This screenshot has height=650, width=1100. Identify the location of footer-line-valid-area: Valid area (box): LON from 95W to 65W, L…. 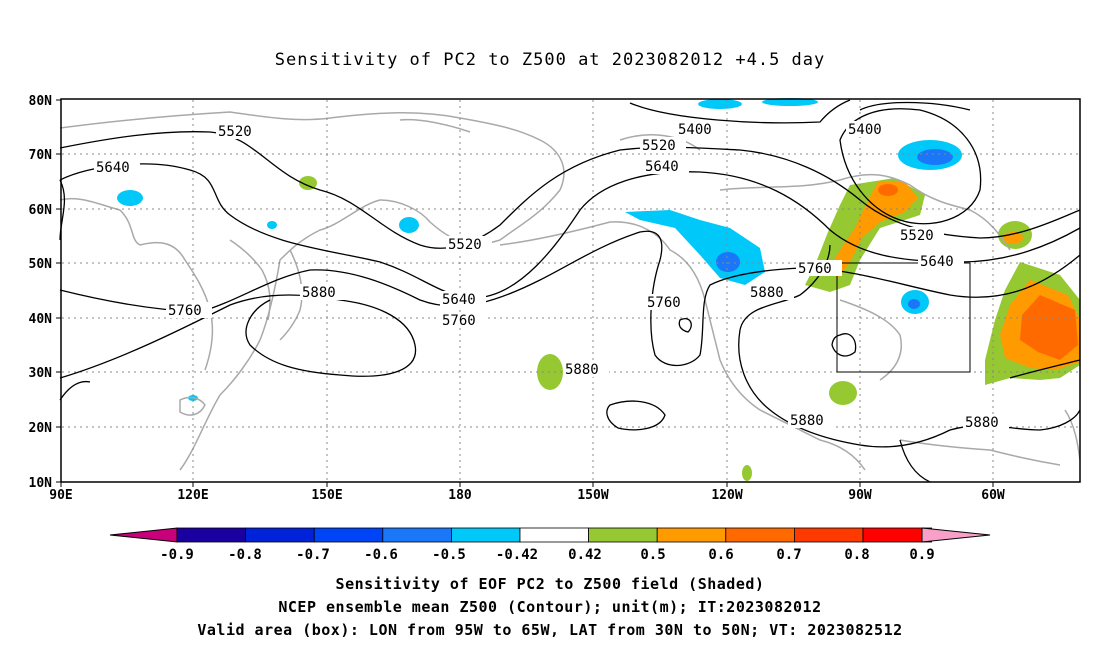
(550, 630).